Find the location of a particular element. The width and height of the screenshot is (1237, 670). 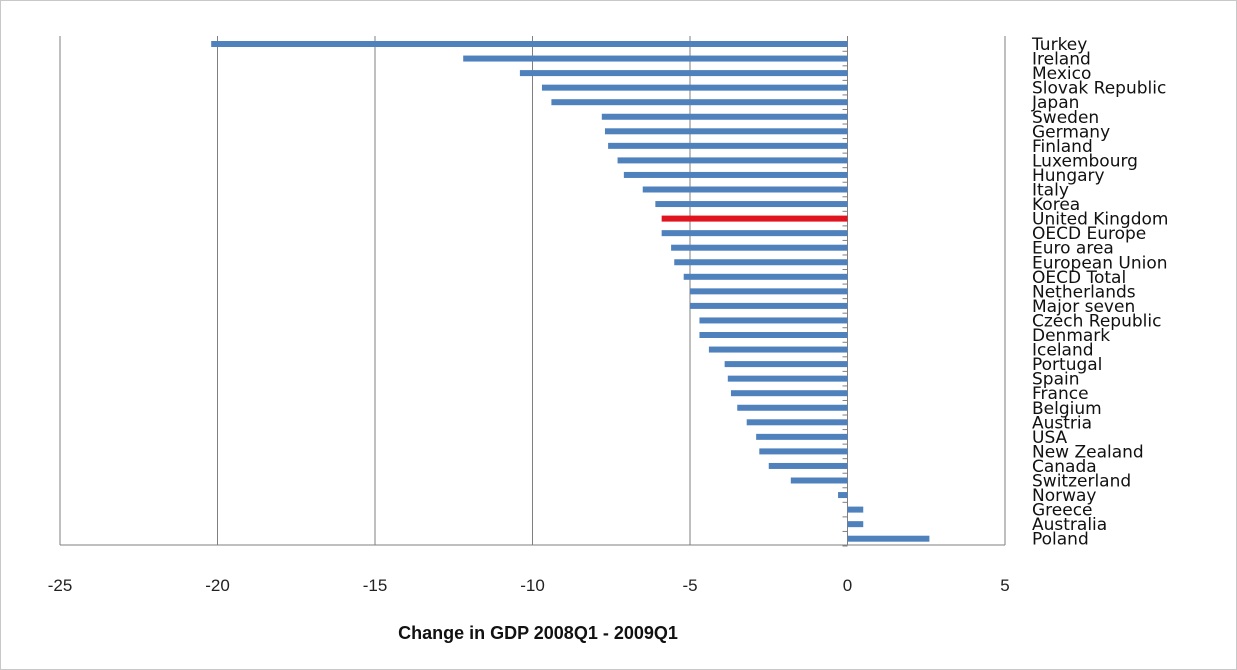

category-label: Hungary is located at coordinates (1068, 176).